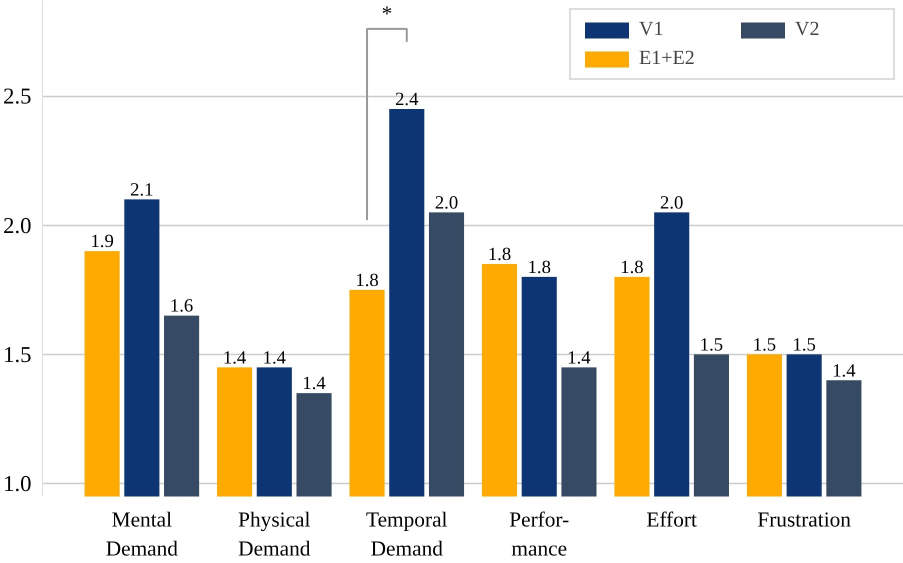 This screenshot has height=563, width=903. I want to click on data-label: 1.9, so click(102, 241).